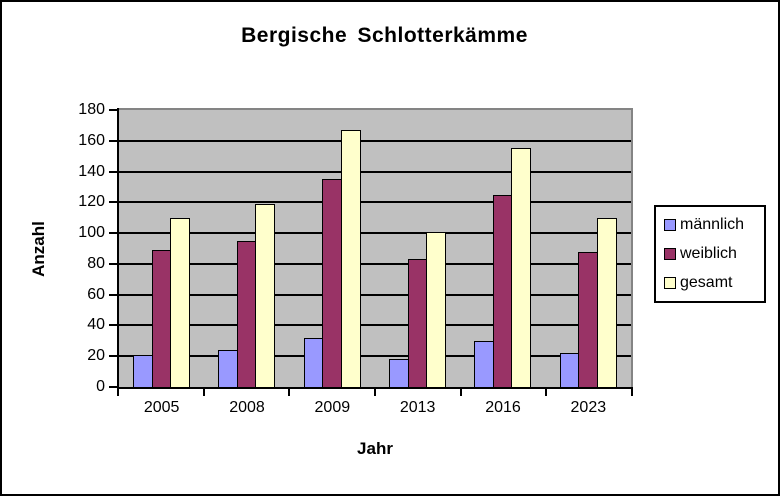 The image size is (780, 496). I want to click on y-axis-tick-label: 100, so click(91, 232).